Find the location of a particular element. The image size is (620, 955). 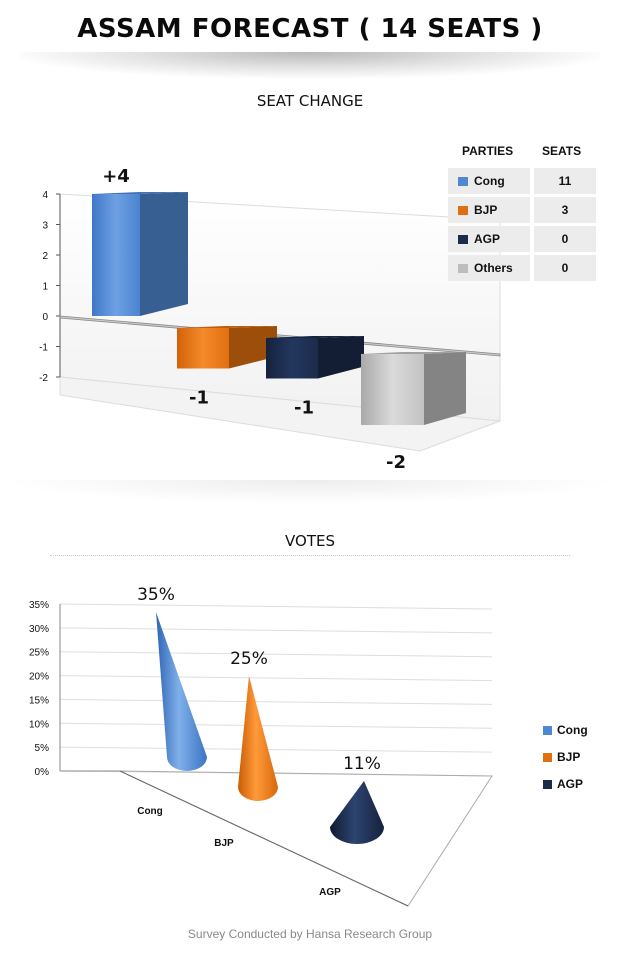

x-axis is located at coordinates (264, 838).